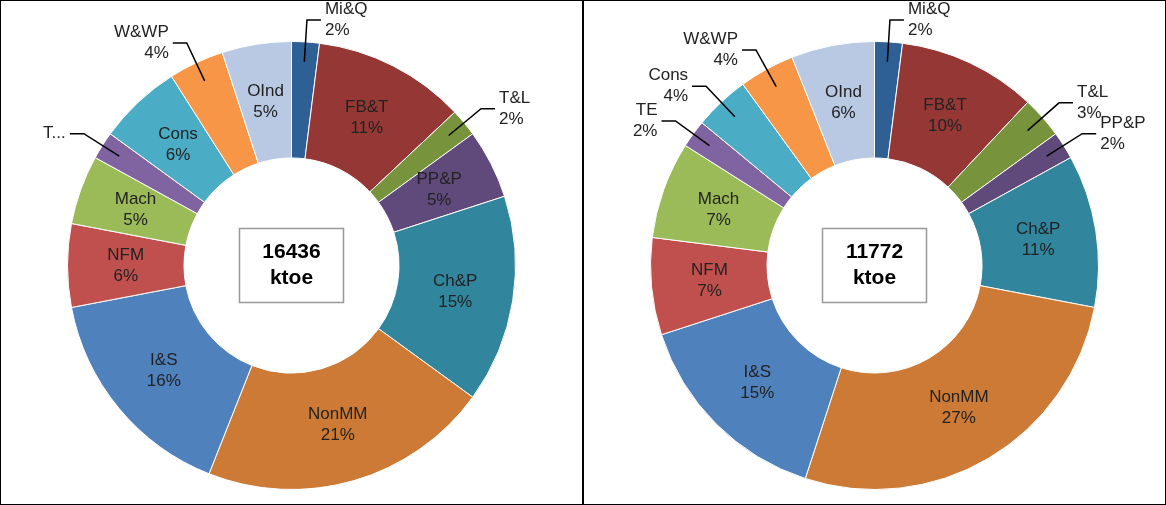  I want to click on text: 16436 ktoe, so click(291, 264).